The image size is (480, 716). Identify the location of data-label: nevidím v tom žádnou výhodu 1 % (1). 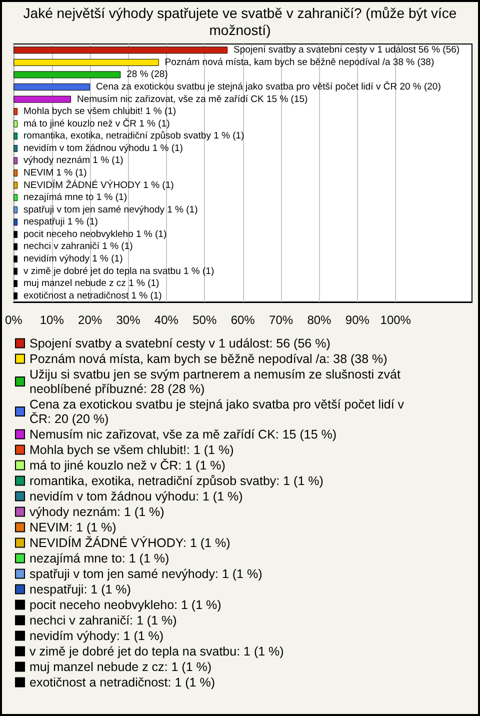
(103, 148).